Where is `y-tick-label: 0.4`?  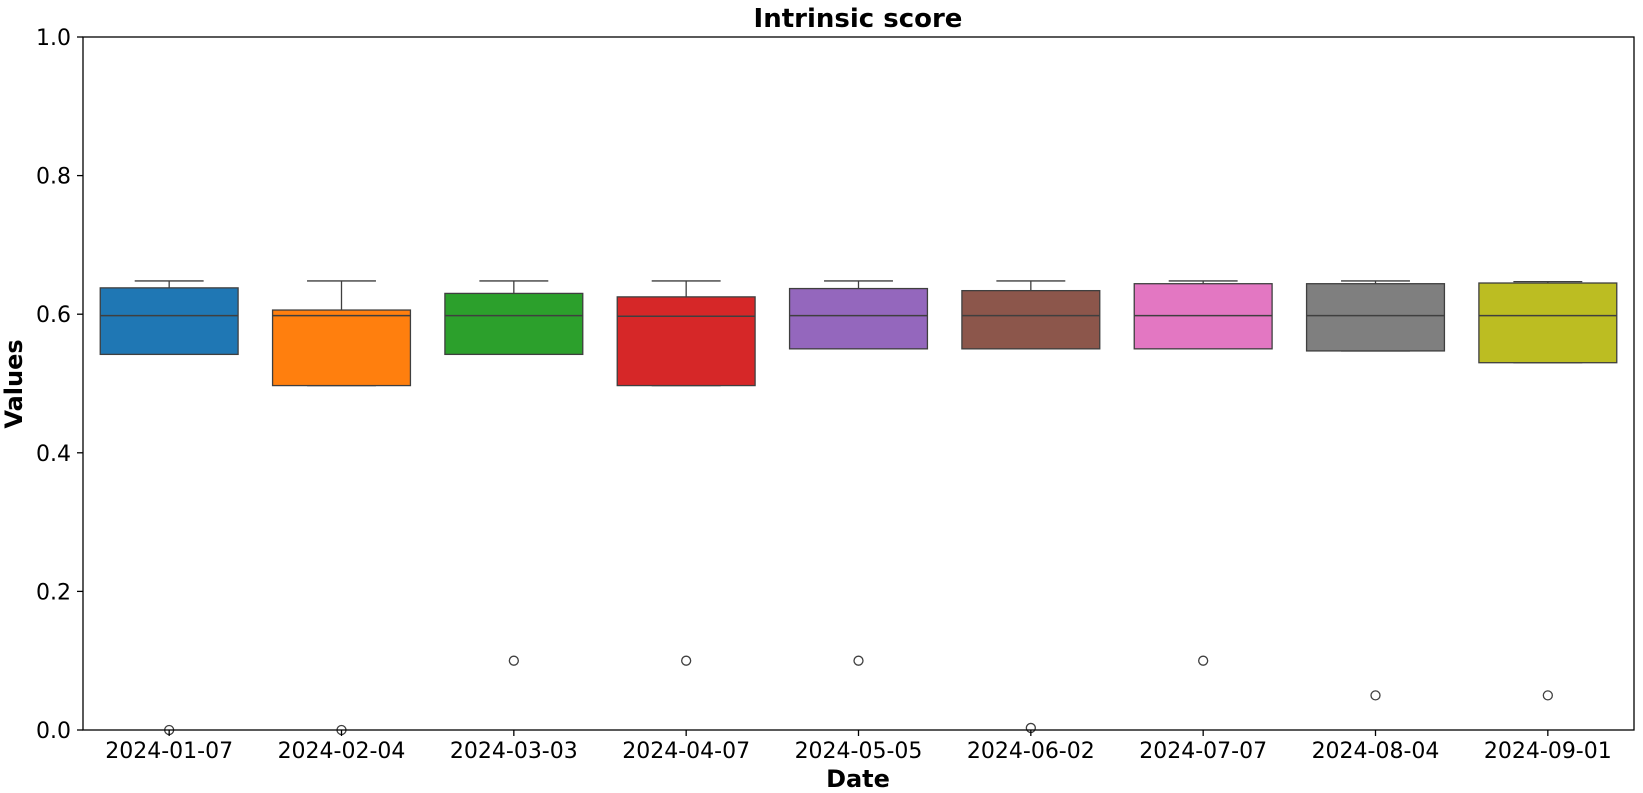
y-tick-label: 0.4 is located at coordinates (53, 454).